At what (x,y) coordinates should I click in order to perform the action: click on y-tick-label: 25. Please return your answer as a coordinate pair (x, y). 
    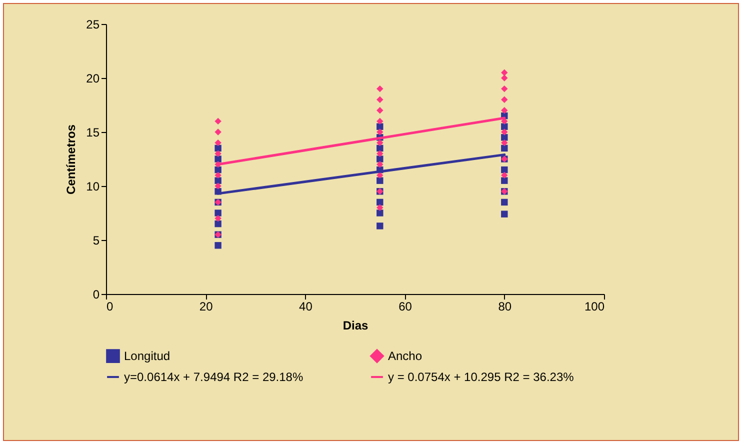
    Looking at the image, I should click on (93, 25).